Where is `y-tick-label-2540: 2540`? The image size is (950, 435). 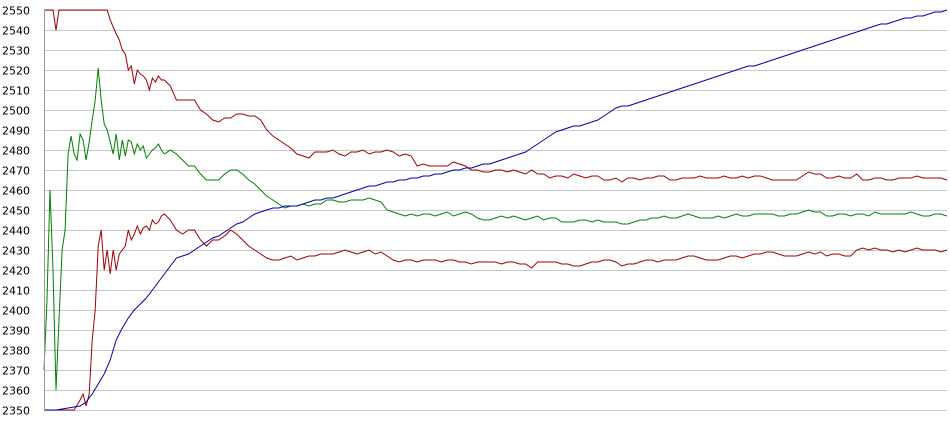 y-tick-label-2540: 2540 is located at coordinates (16, 31).